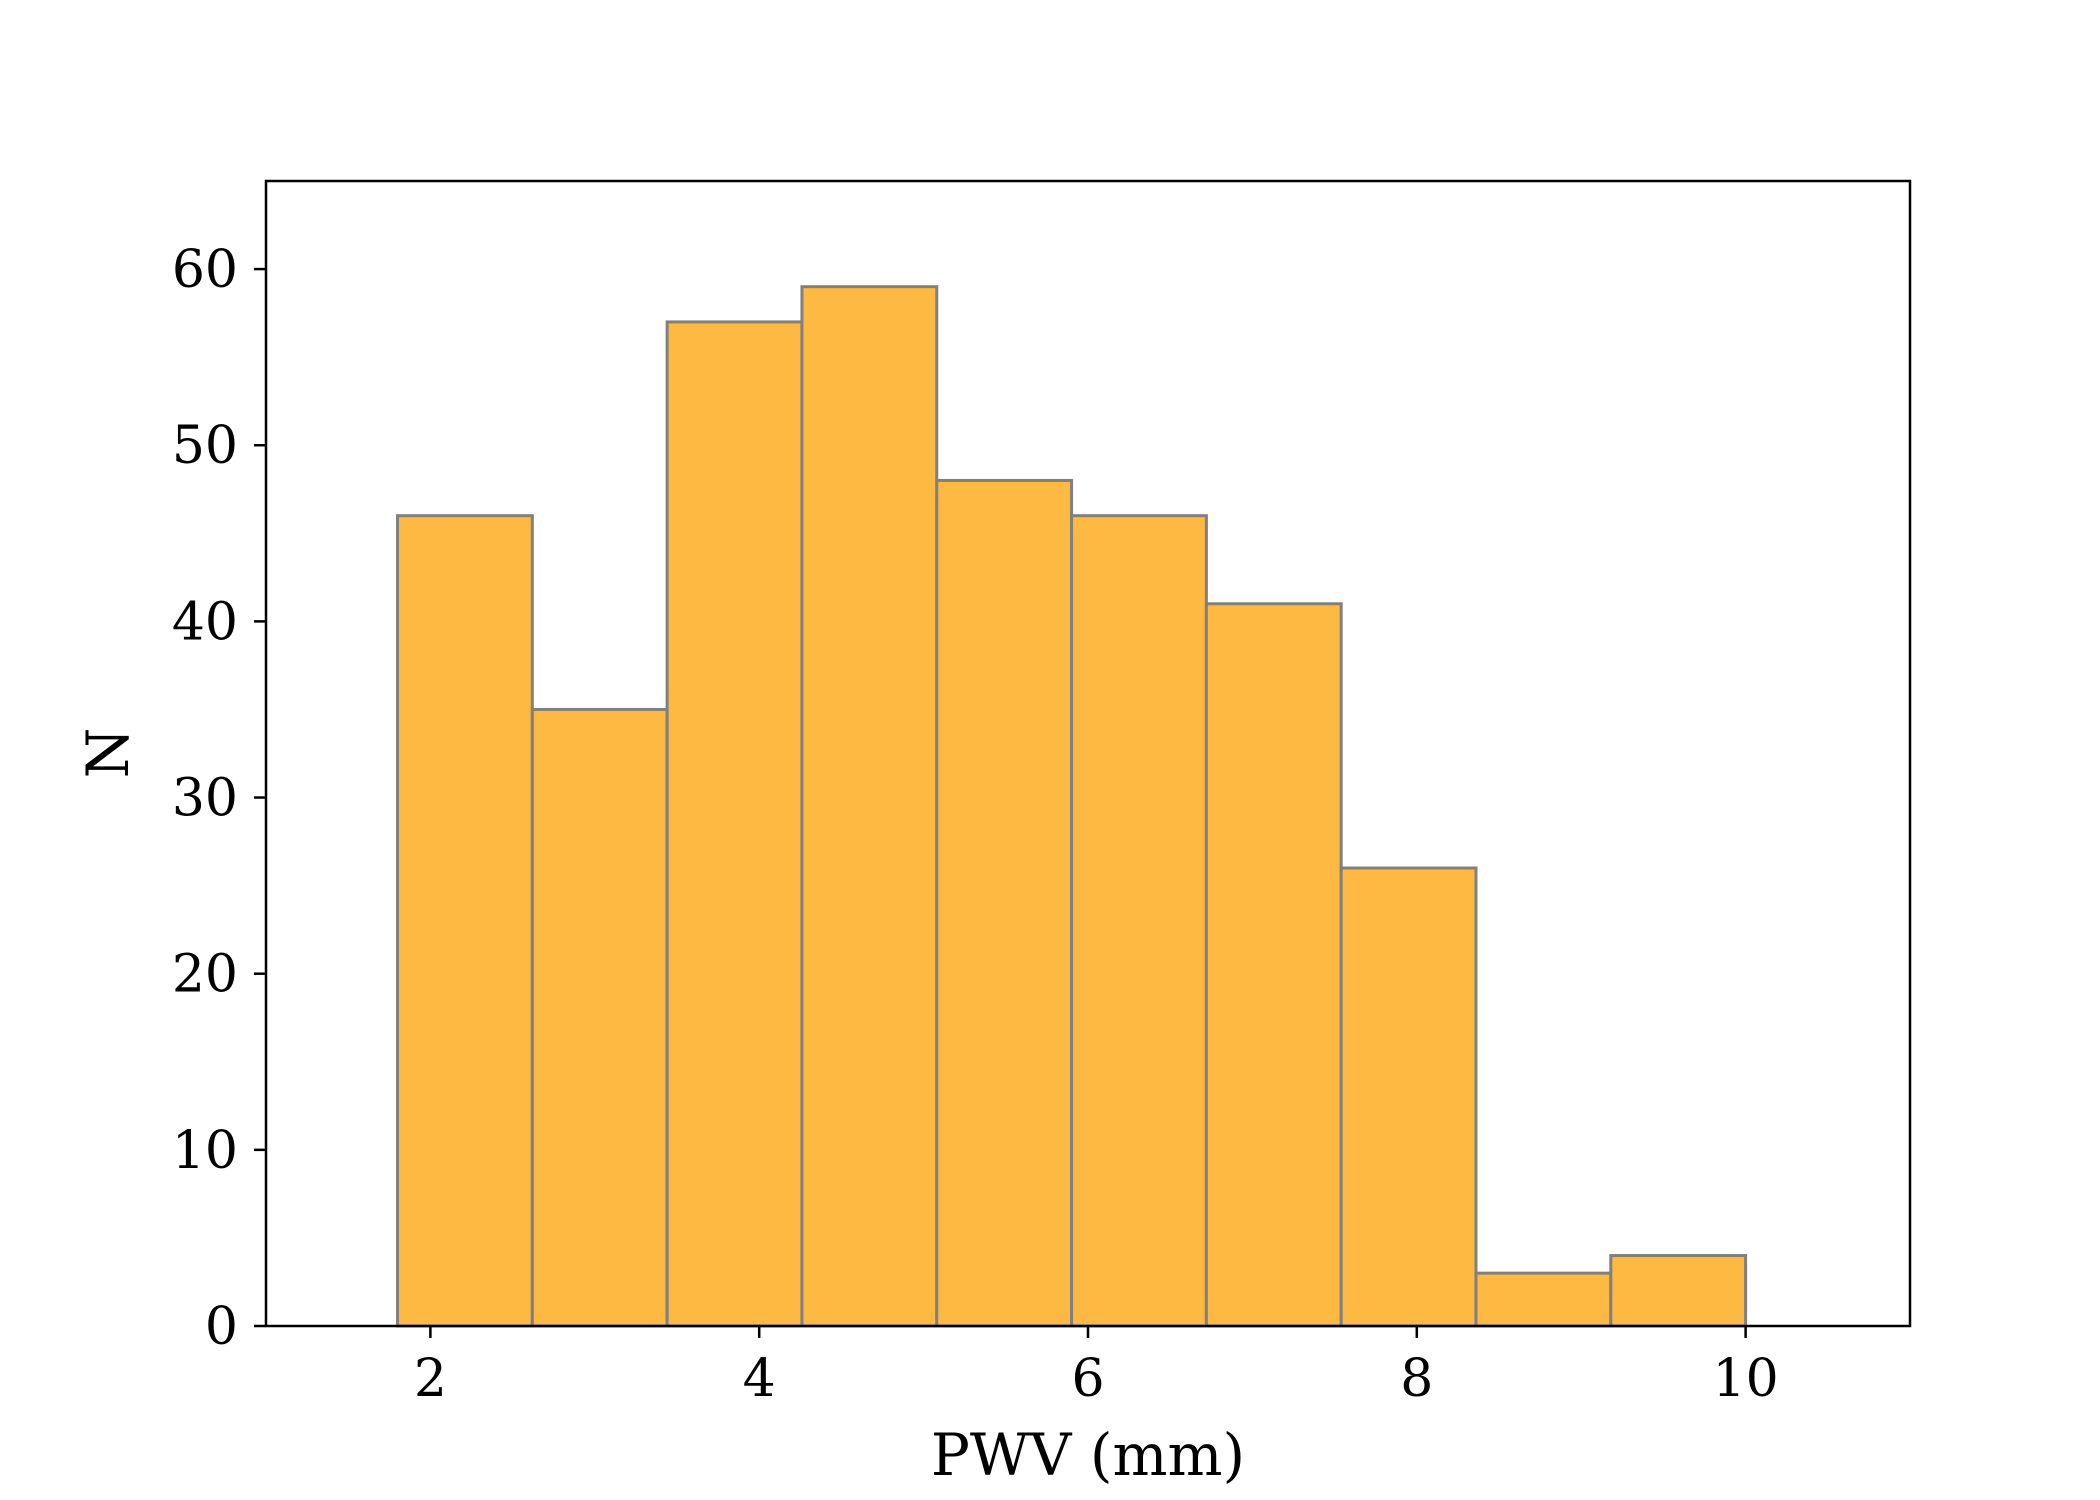 The height and width of the screenshot is (1500, 2100). I want to click on y-tick-label: 20, so click(205, 975).